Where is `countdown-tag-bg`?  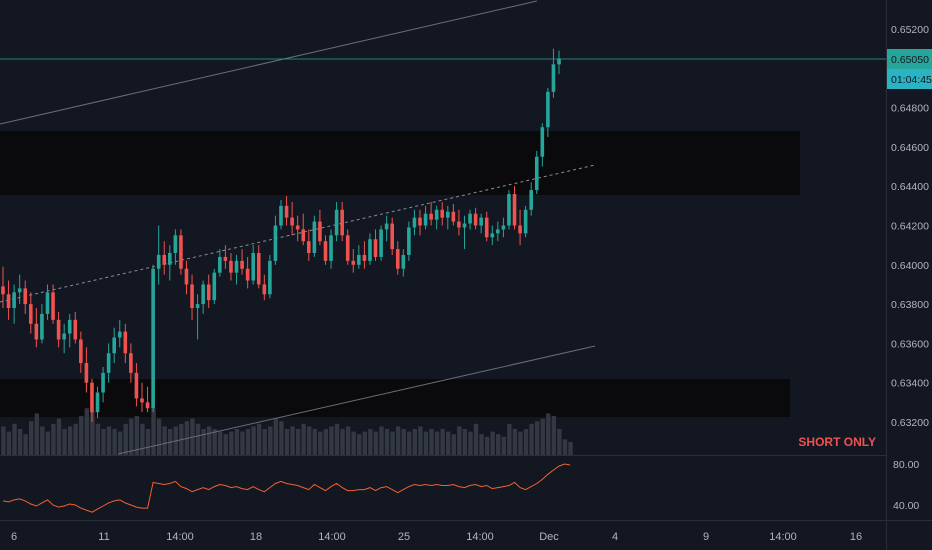 countdown-tag-bg is located at coordinates (909, 79).